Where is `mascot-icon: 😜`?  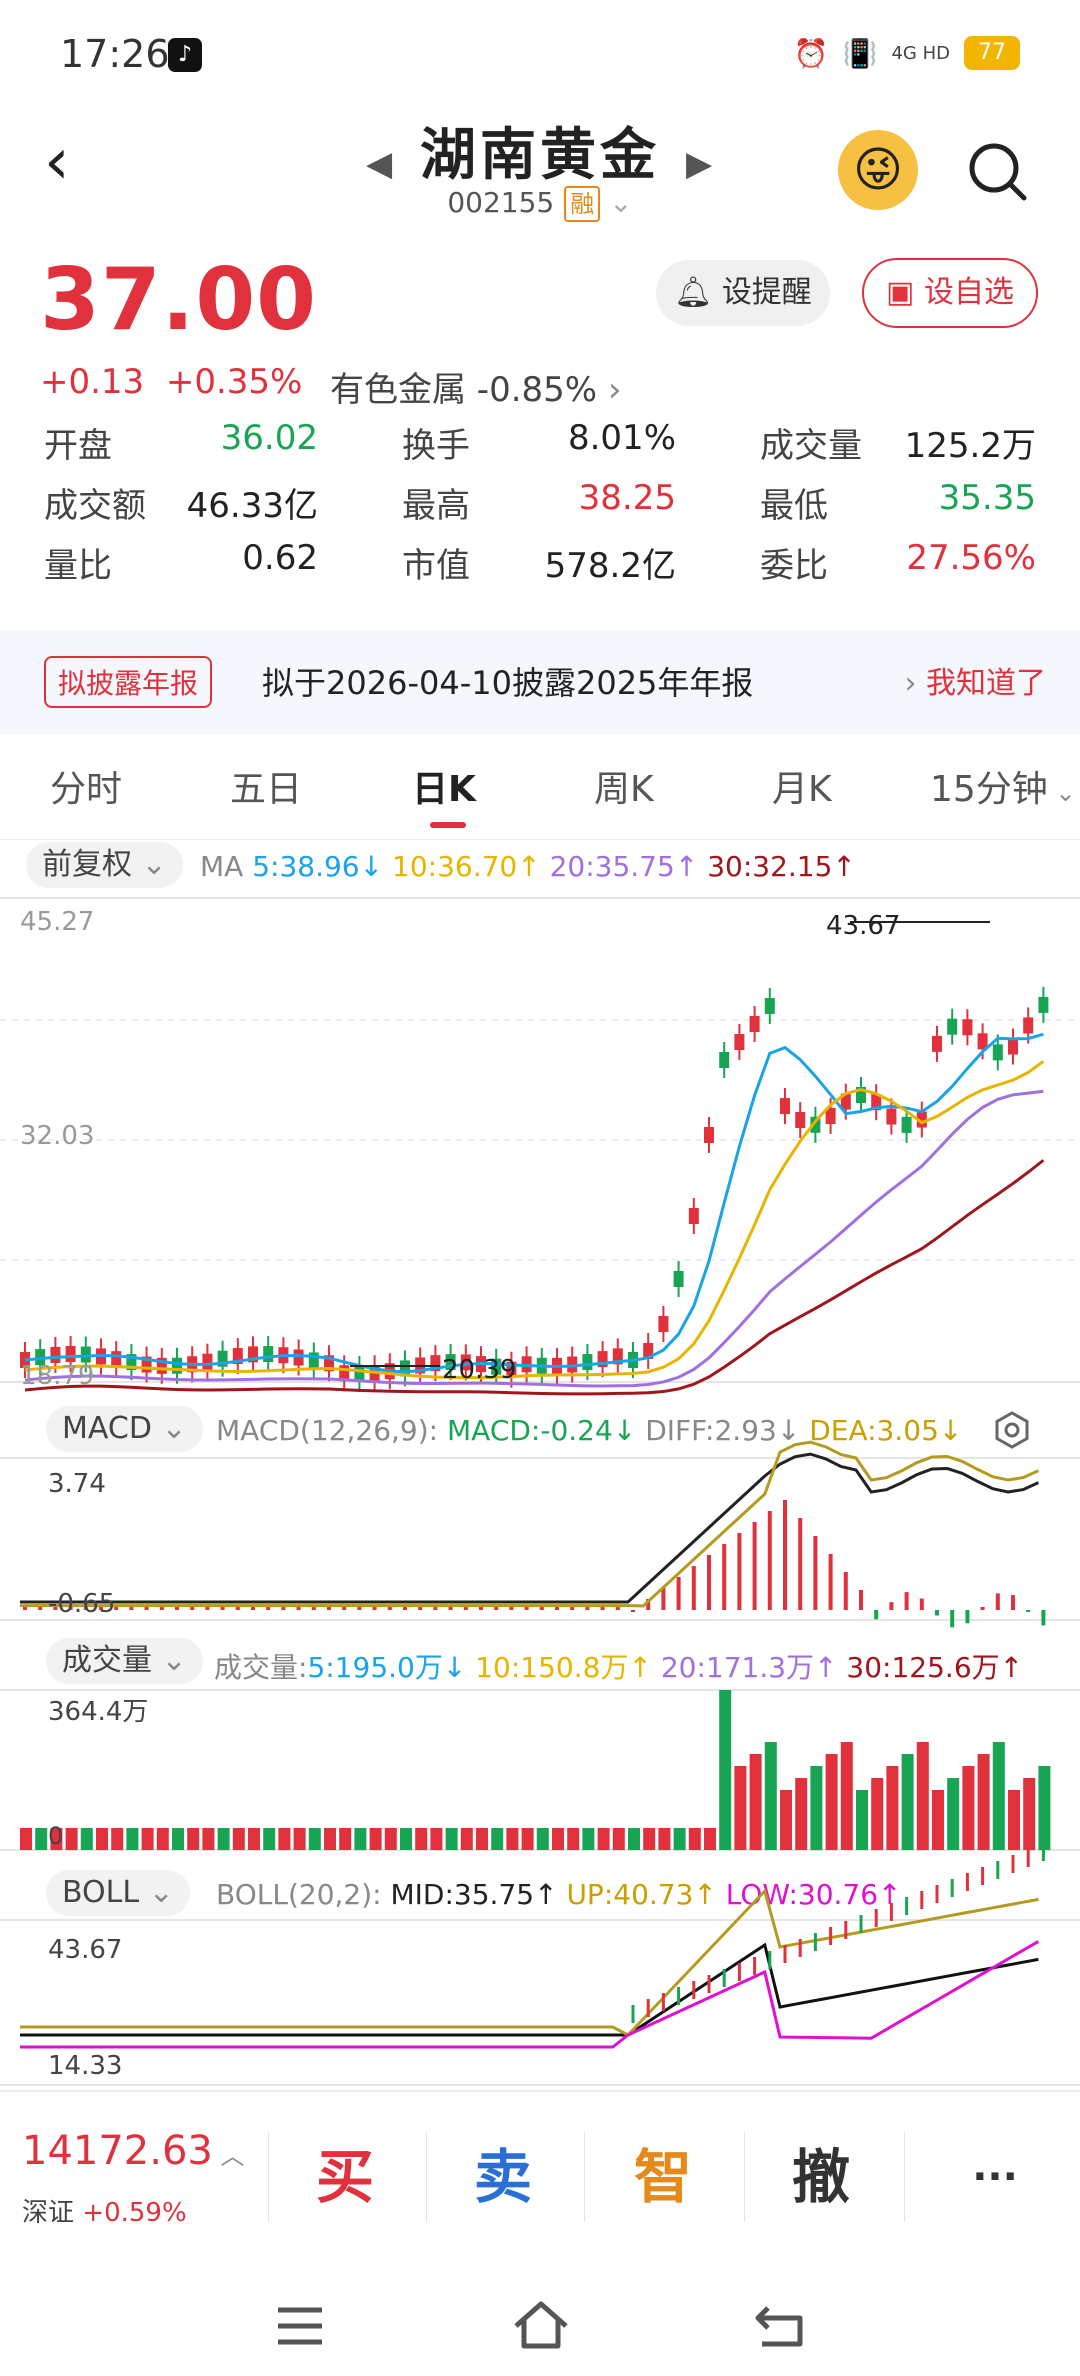
mascot-icon: 😜 is located at coordinates (878, 170).